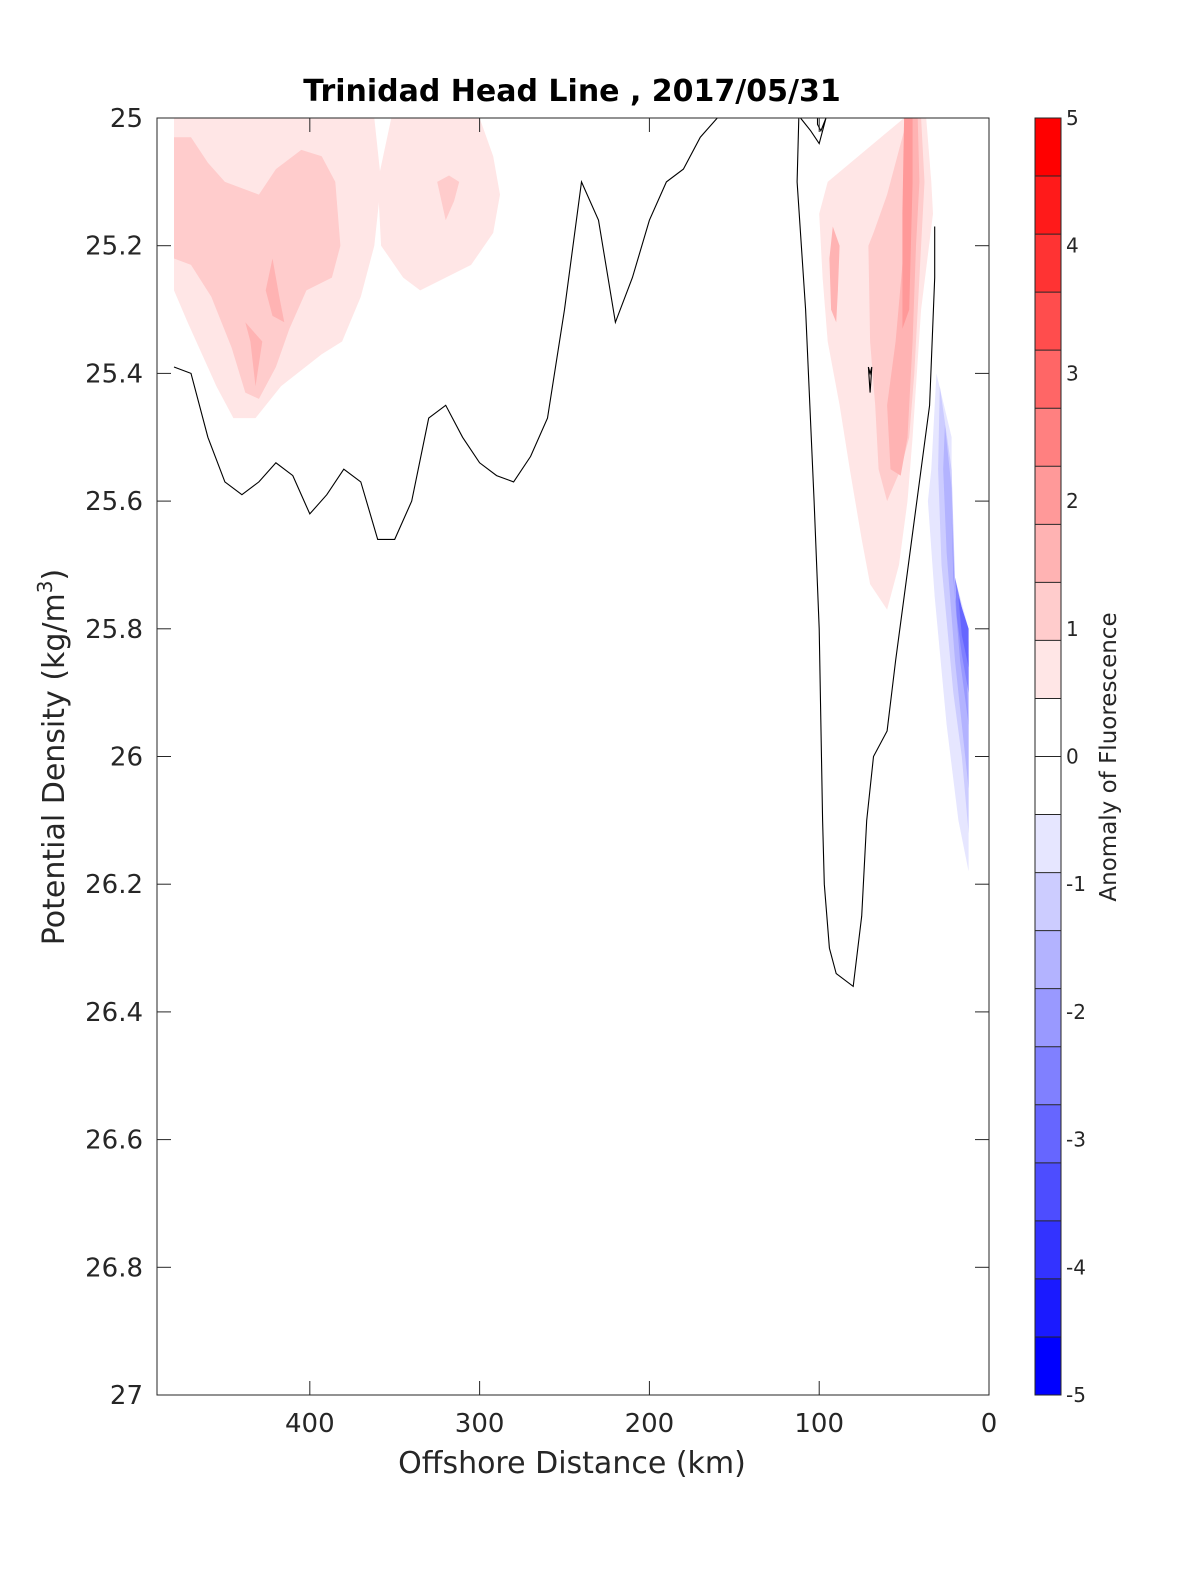 The image size is (1200, 1580). I want to click on y-tick-label: 25.8, so click(114, 630).